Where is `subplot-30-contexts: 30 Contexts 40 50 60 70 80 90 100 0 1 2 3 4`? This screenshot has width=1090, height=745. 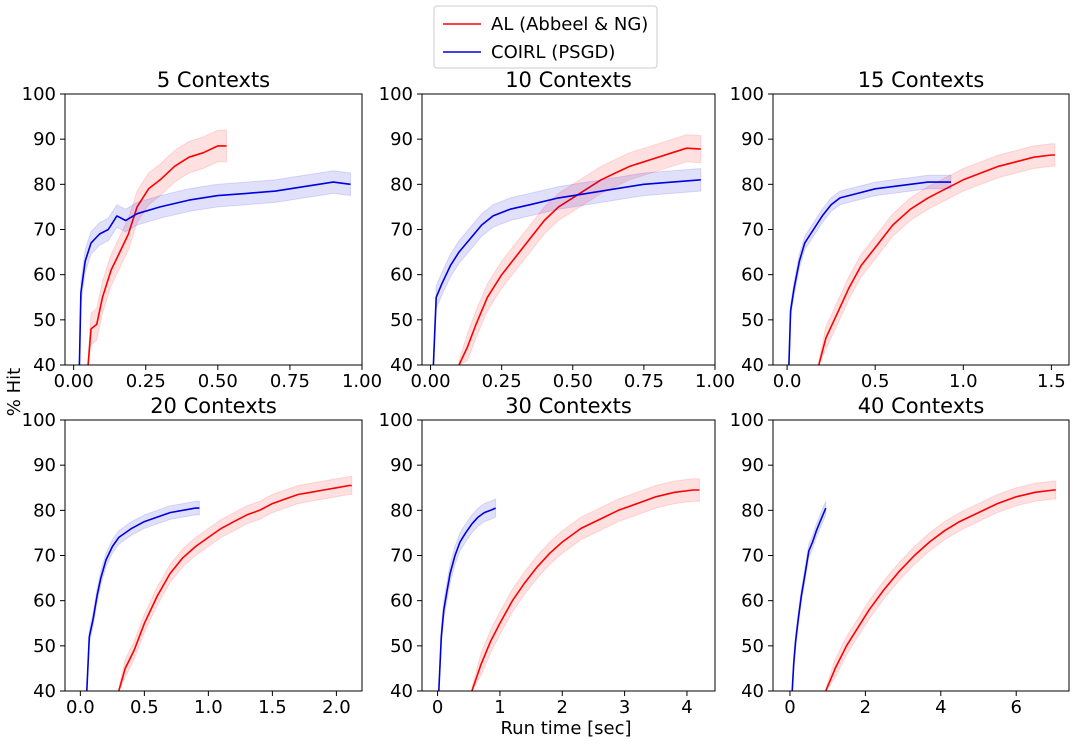
subplot-30-contexts: 30 Contexts 40 50 60 70 80 90 100 0 1 2 3 4 is located at coordinates (547, 556).